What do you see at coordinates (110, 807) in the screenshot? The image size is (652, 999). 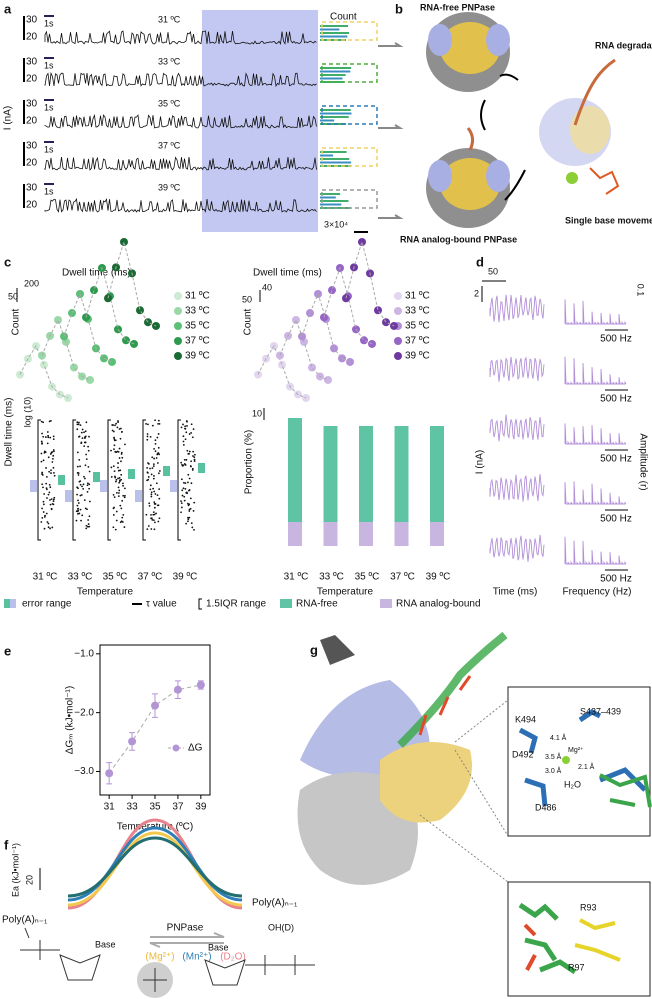 I see `x-tick-label: 31` at bounding box center [110, 807].